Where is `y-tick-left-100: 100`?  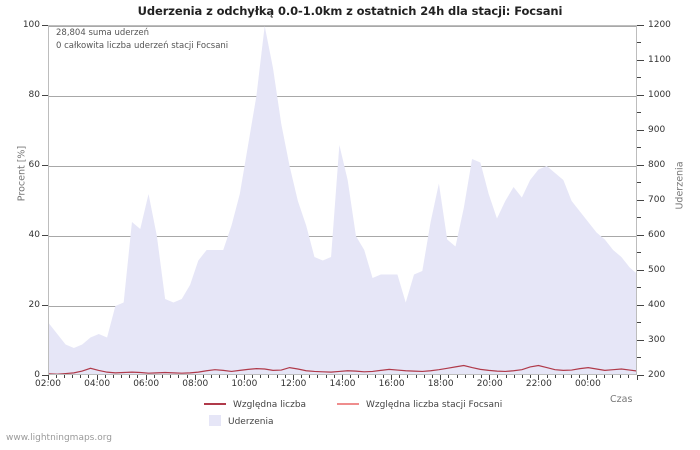 y-tick-left-100: 100 is located at coordinates (31, 25).